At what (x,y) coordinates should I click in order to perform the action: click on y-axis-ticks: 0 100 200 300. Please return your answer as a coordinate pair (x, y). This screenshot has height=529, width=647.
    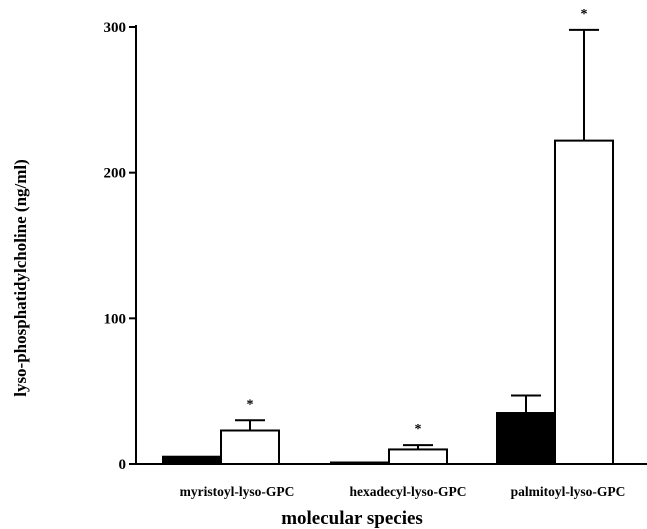
    Looking at the image, I should click on (120, 246).